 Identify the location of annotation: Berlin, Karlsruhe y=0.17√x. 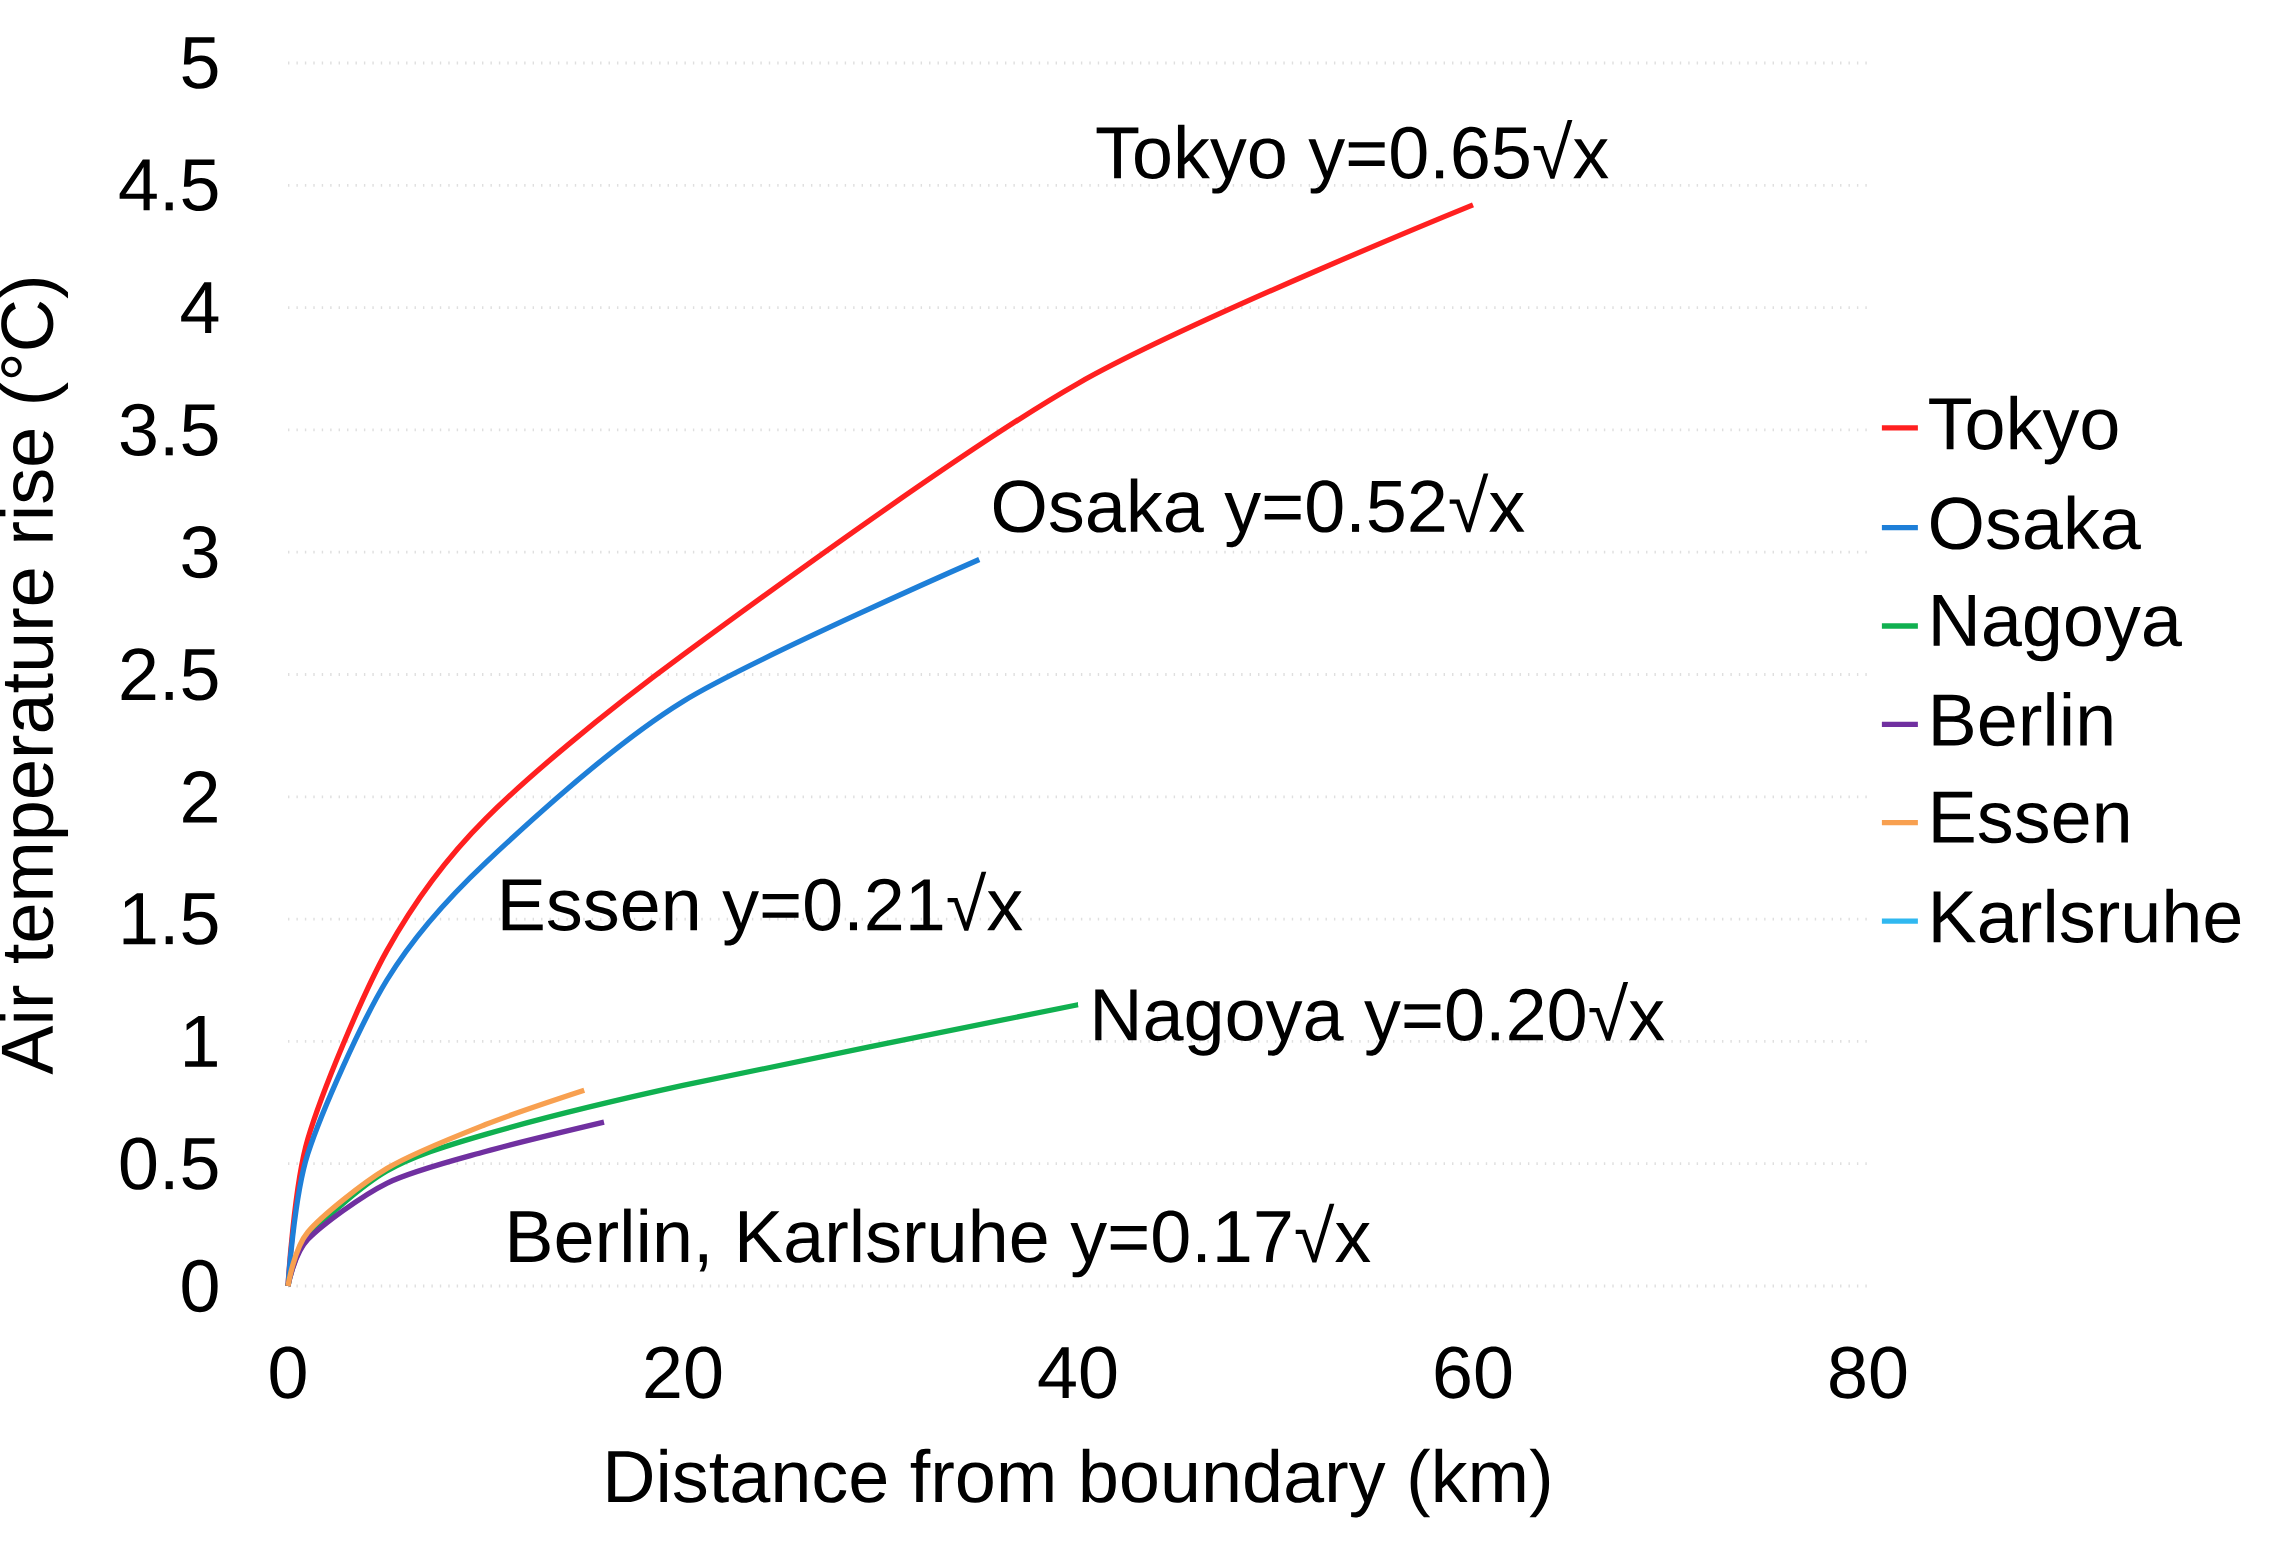
(940, 1240).